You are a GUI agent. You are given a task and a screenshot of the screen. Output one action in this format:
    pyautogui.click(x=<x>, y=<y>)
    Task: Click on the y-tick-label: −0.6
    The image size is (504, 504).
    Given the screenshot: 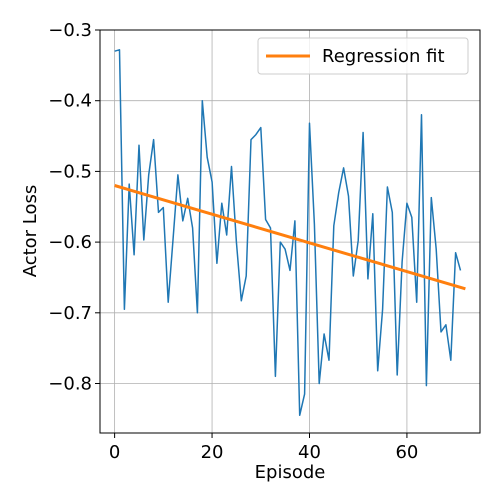 What is the action you would take?
    pyautogui.click(x=70, y=242)
    